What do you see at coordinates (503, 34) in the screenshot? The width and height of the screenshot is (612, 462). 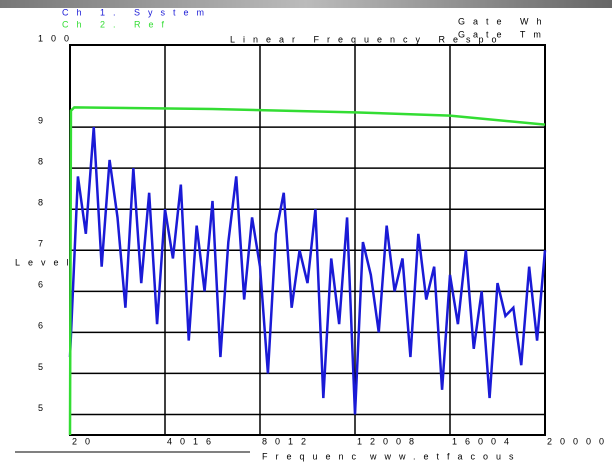 I see `gate-note: Gate Tm` at bounding box center [503, 34].